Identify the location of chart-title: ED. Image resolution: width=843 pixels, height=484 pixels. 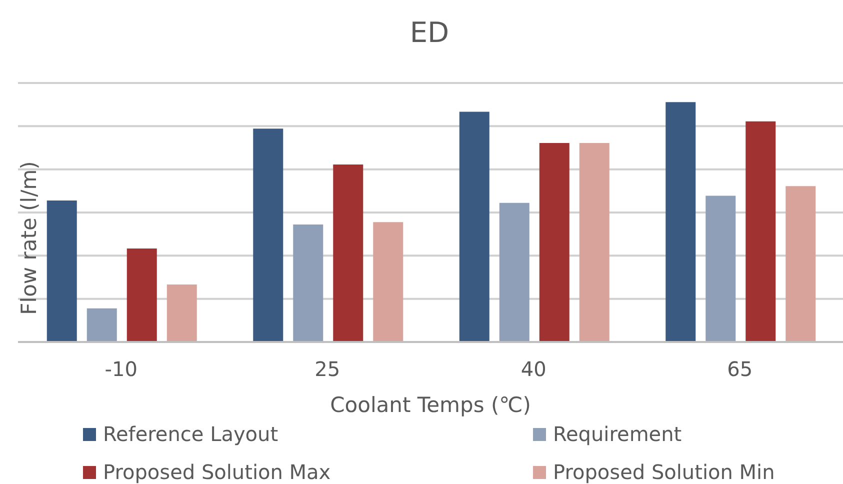
(429, 33).